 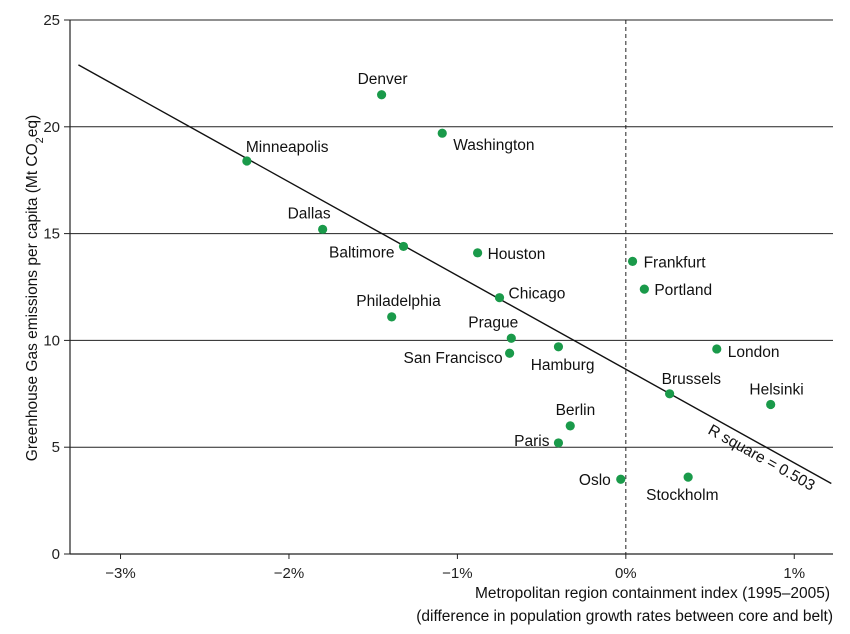 What do you see at coordinates (761, 458) in the screenshot?
I see `trendline-label: R square = 0.503` at bounding box center [761, 458].